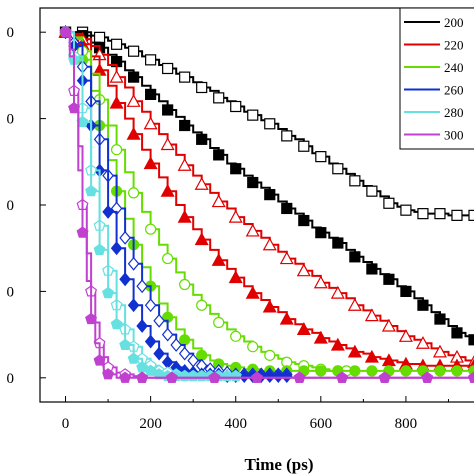 The image size is (474, 474). I want to click on legend-label: 200, so click(454, 22).